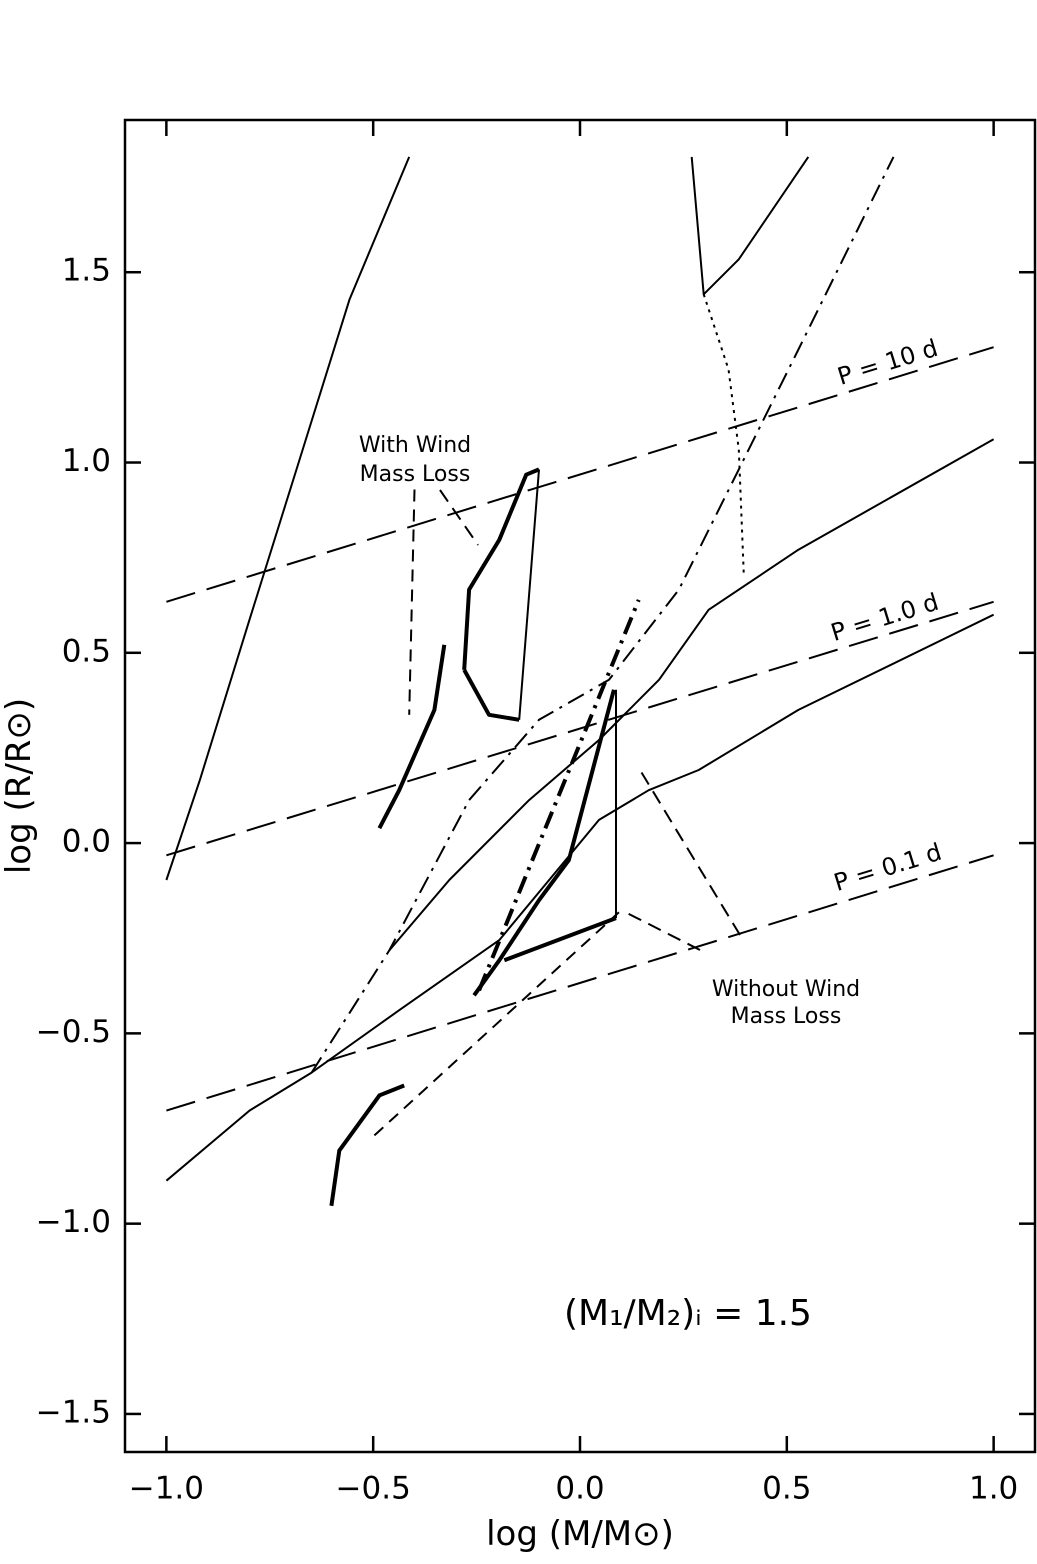 The width and height of the screenshot is (1037, 1564). What do you see at coordinates (993, 1489) in the screenshot?
I see `x-tick-label: 1.0` at bounding box center [993, 1489].